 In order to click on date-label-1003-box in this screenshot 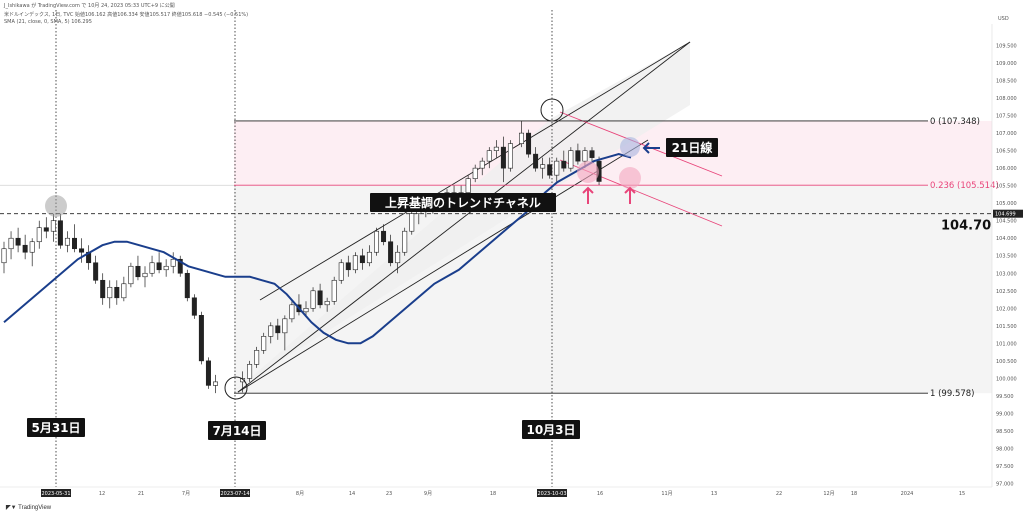, I will do `click(551, 429)`.